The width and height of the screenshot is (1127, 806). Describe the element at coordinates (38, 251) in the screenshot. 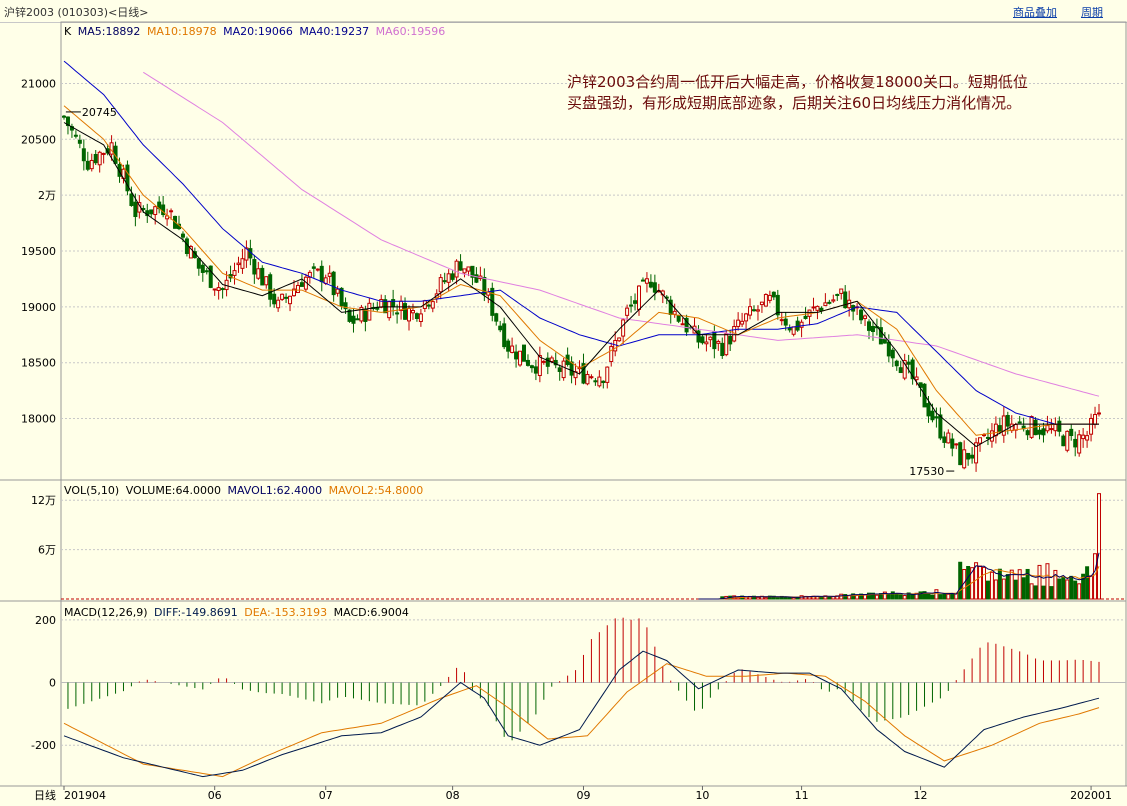

I see `price-tick-label: 19500` at that location.